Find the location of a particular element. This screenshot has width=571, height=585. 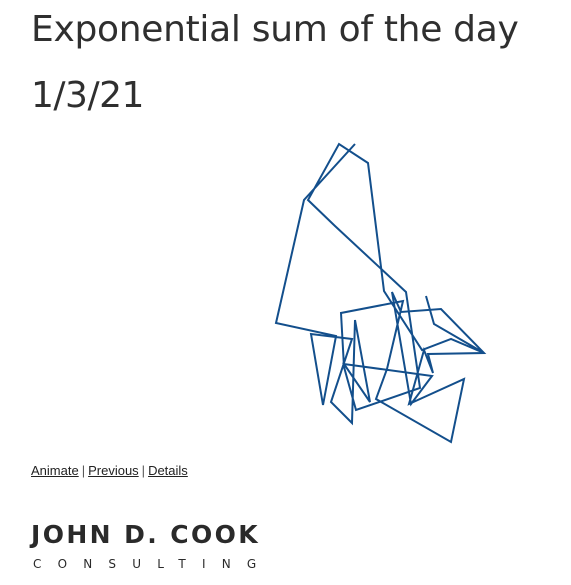

details-link: Details is located at coordinates (168, 470).